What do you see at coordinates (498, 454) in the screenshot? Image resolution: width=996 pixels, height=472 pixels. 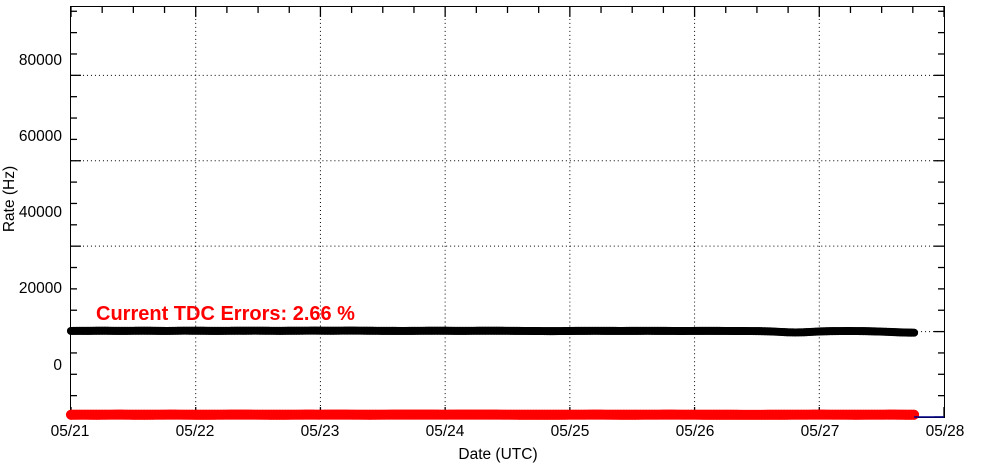 I see `x-axis-title: Date (UTC)` at bounding box center [498, 454].